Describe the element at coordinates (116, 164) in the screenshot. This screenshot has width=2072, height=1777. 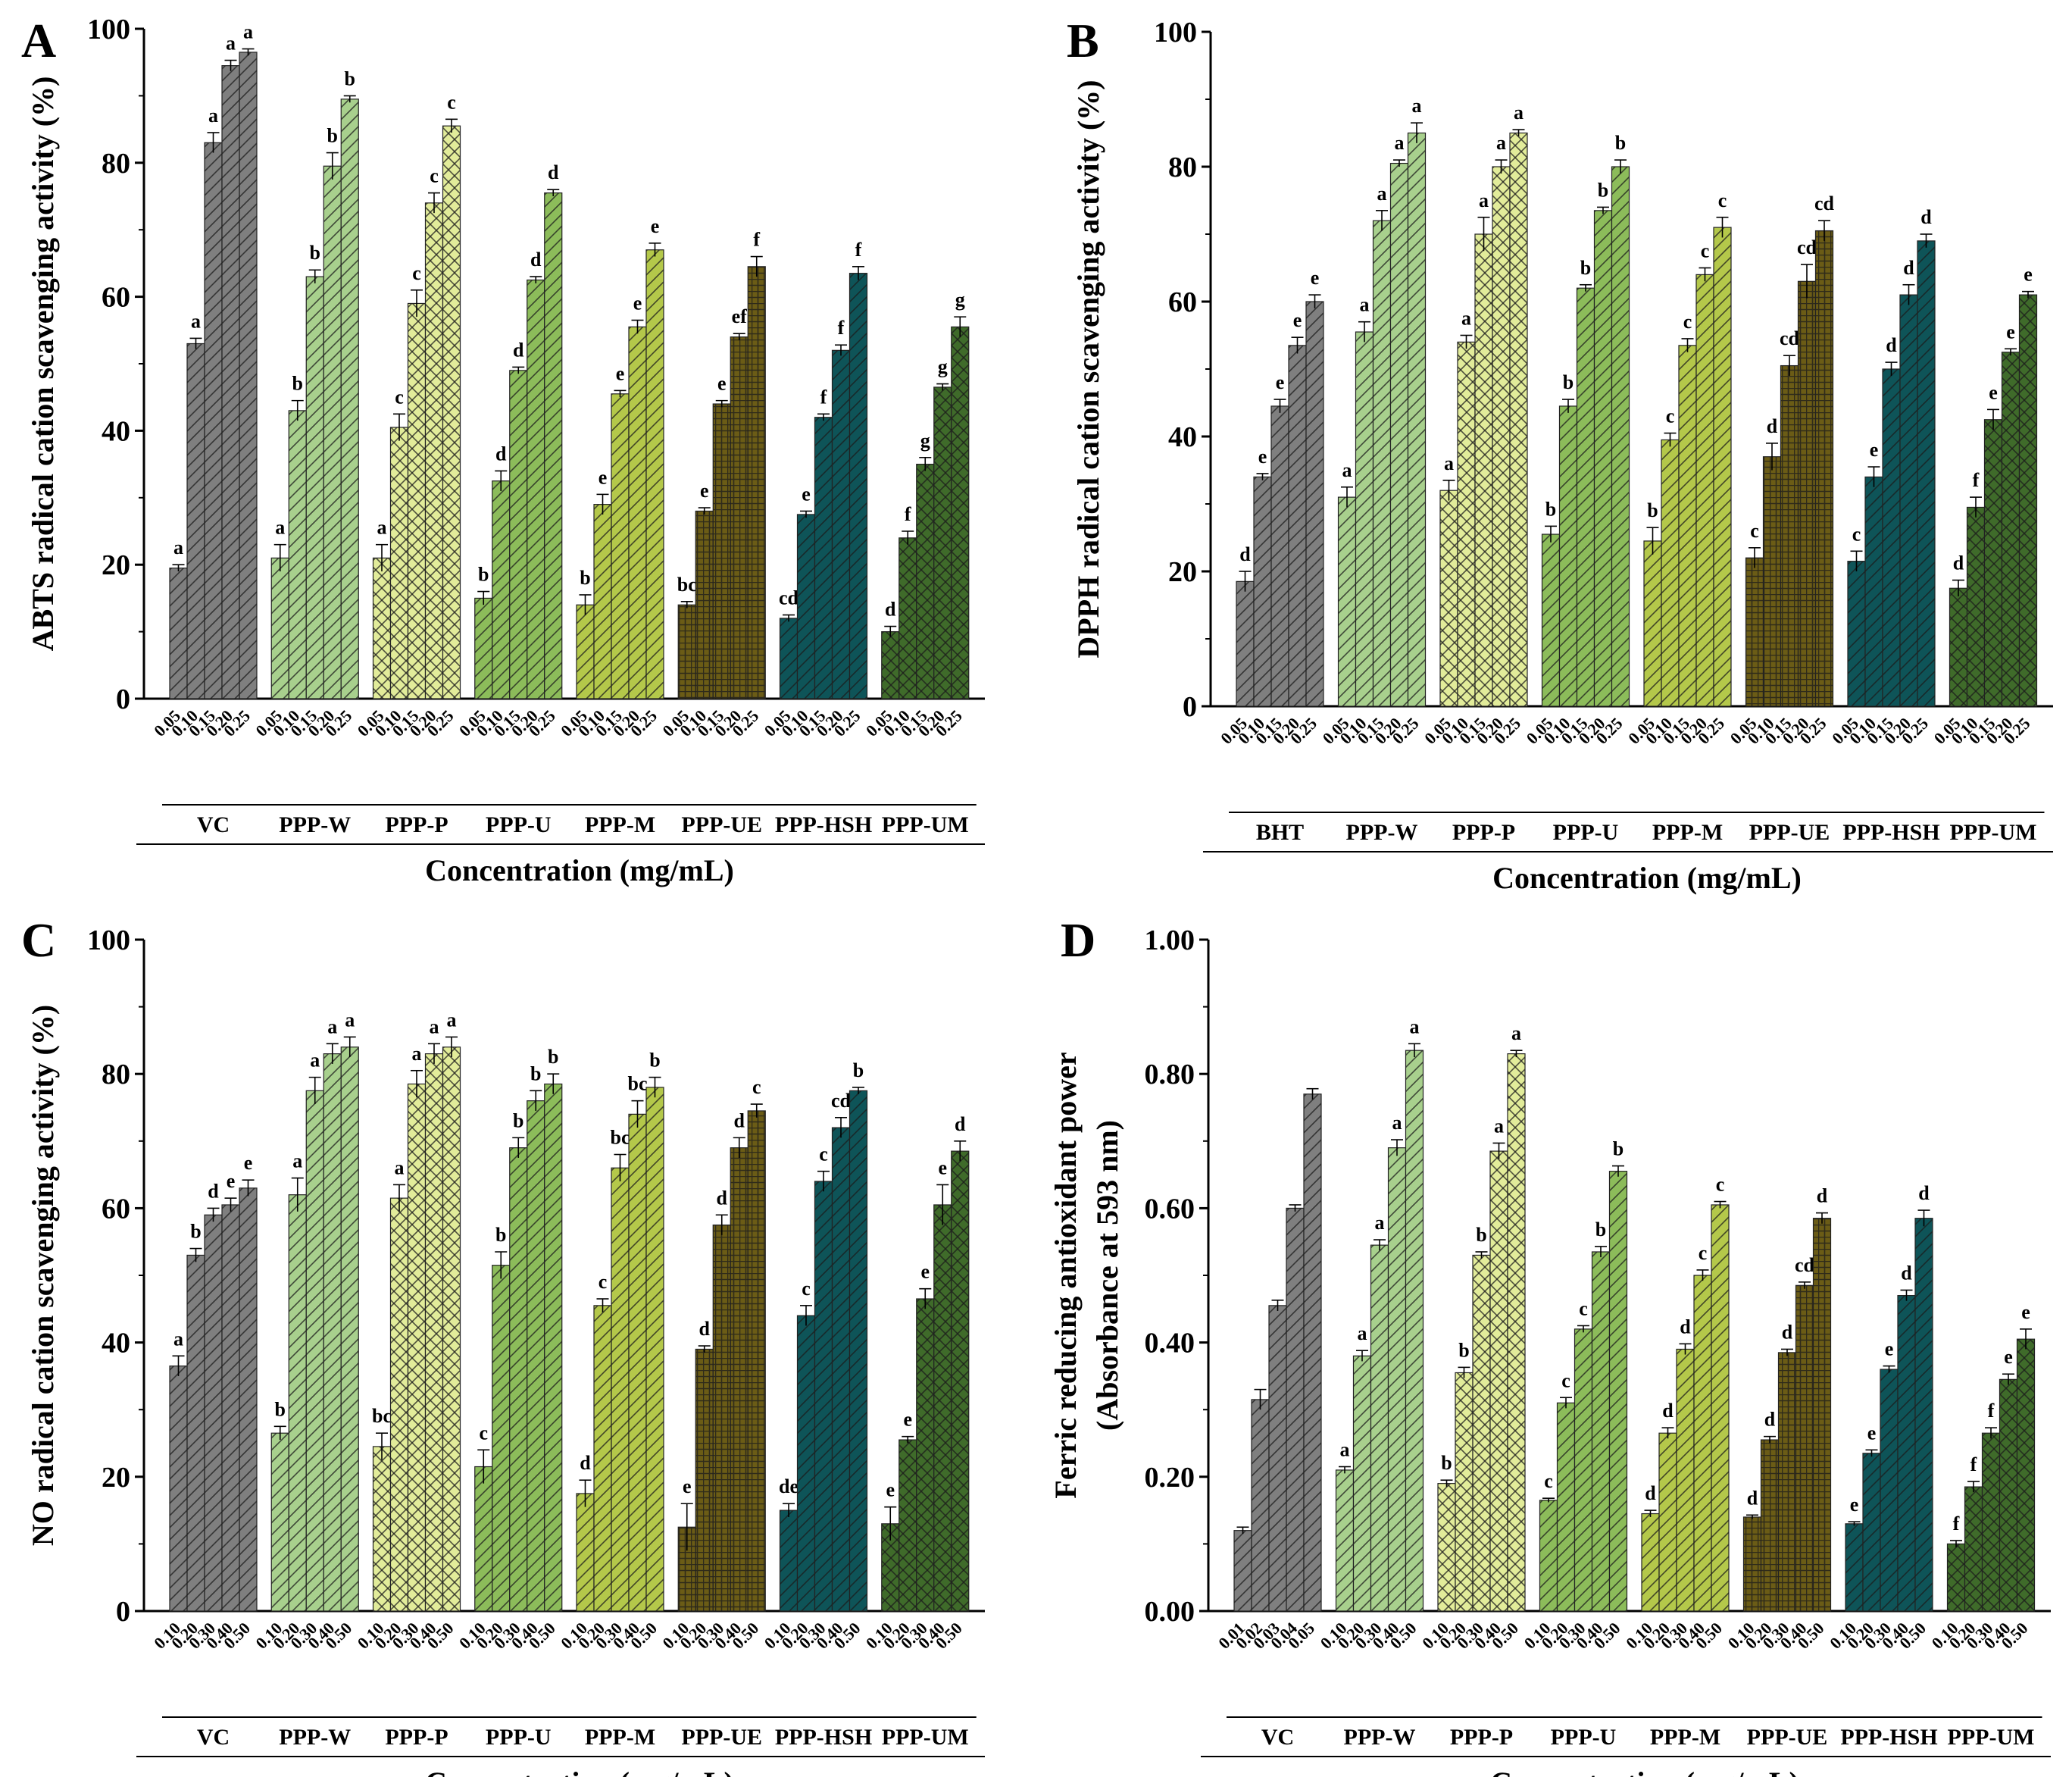
I see `y-tick-label: 80` at that location.